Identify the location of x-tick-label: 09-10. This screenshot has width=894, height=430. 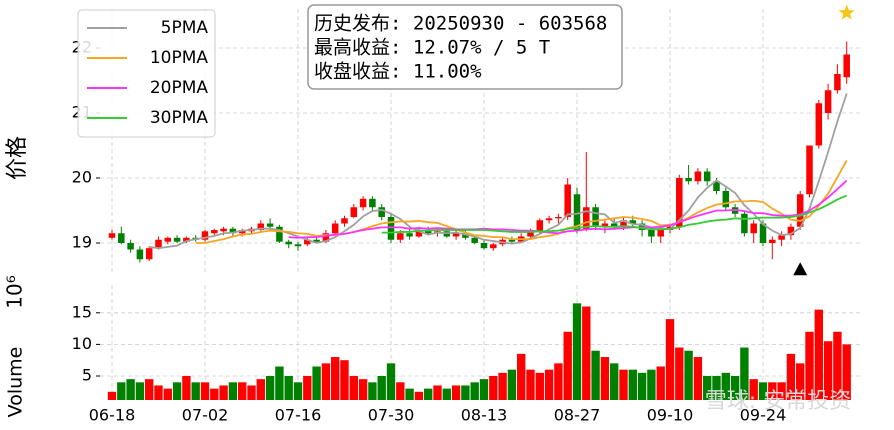
(670, 415).